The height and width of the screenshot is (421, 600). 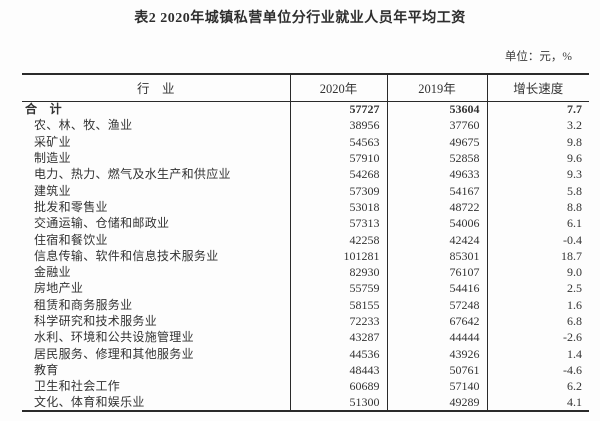 I want to click on value-2020-cell: 38956, so click(x=338, y=125).